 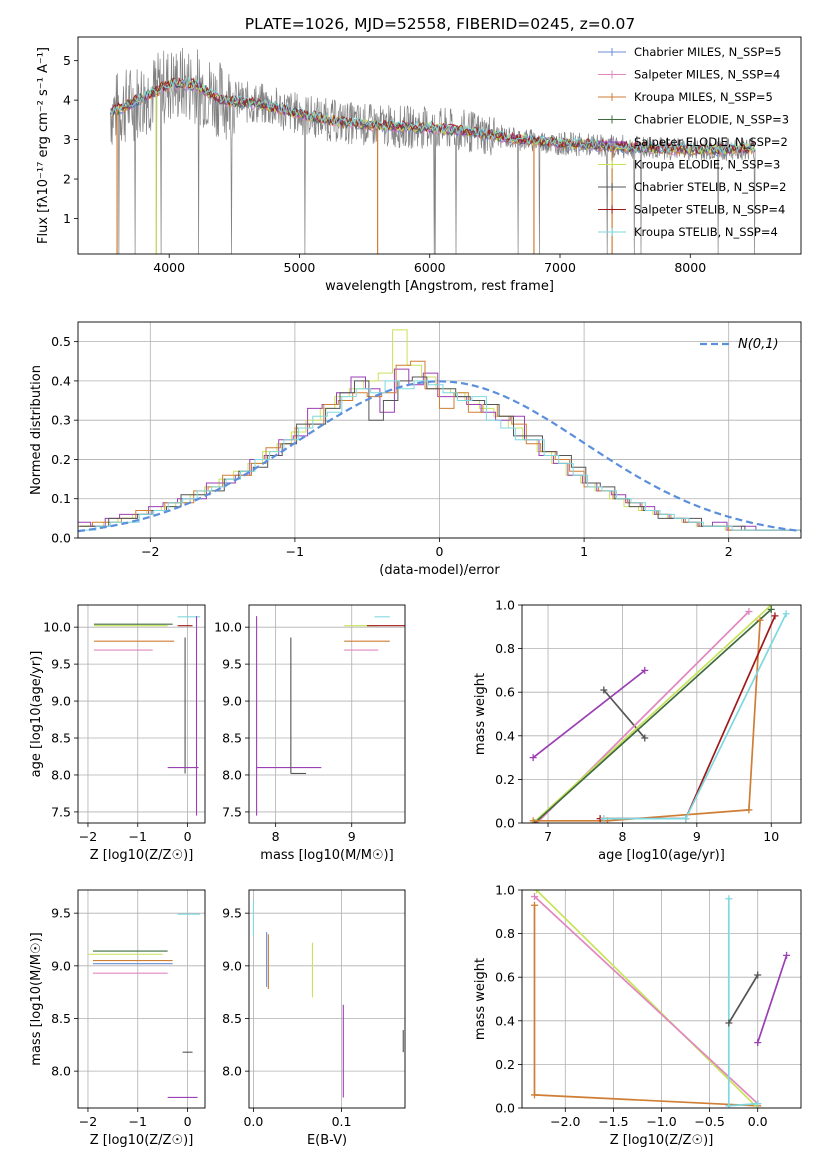 What do you see at coordinates (67, 60) in the screenshot?
I see `y-tick-label: 5` at bounding box center [67, 60].